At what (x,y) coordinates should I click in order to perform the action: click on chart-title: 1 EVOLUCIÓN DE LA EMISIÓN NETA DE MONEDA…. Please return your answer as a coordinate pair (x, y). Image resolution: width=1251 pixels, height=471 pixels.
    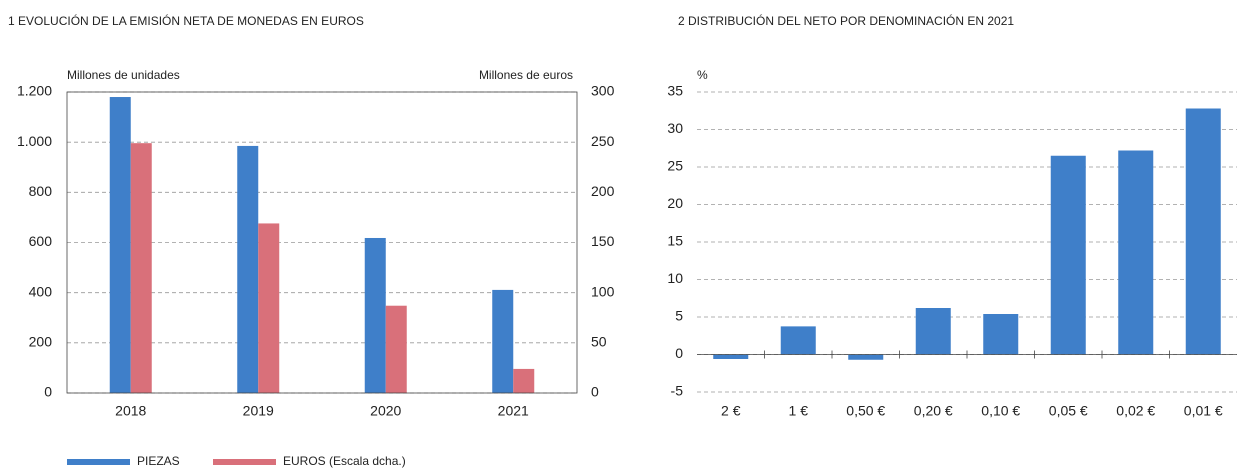
    Looking at the image, I should click on (186, 20).